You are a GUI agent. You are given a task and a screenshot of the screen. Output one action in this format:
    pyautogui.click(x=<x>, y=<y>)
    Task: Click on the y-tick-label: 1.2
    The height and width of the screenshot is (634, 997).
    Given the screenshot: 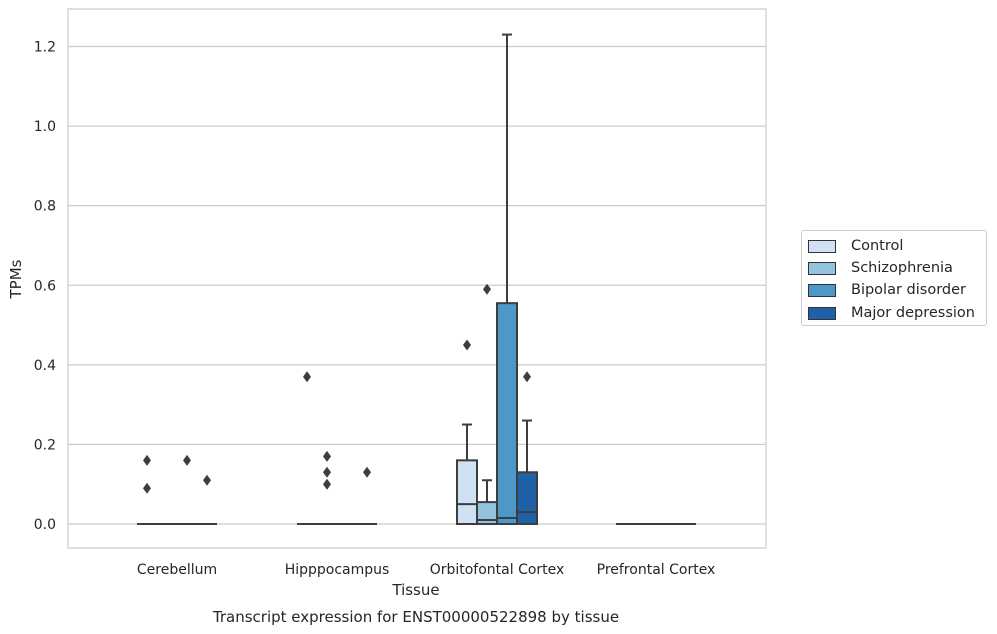 What is the action you would take?
    pyautogui.click(x=45, y=48)
    